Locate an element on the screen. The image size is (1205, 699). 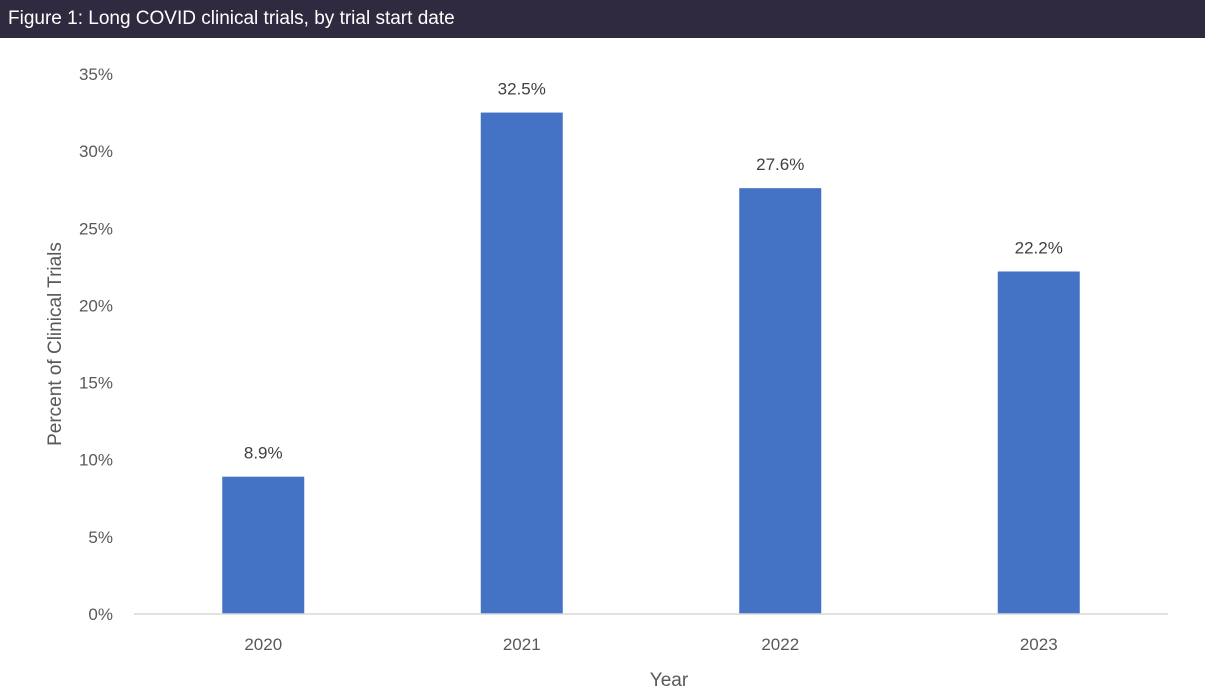
bar-2021 is located at coordinates (521, 363).